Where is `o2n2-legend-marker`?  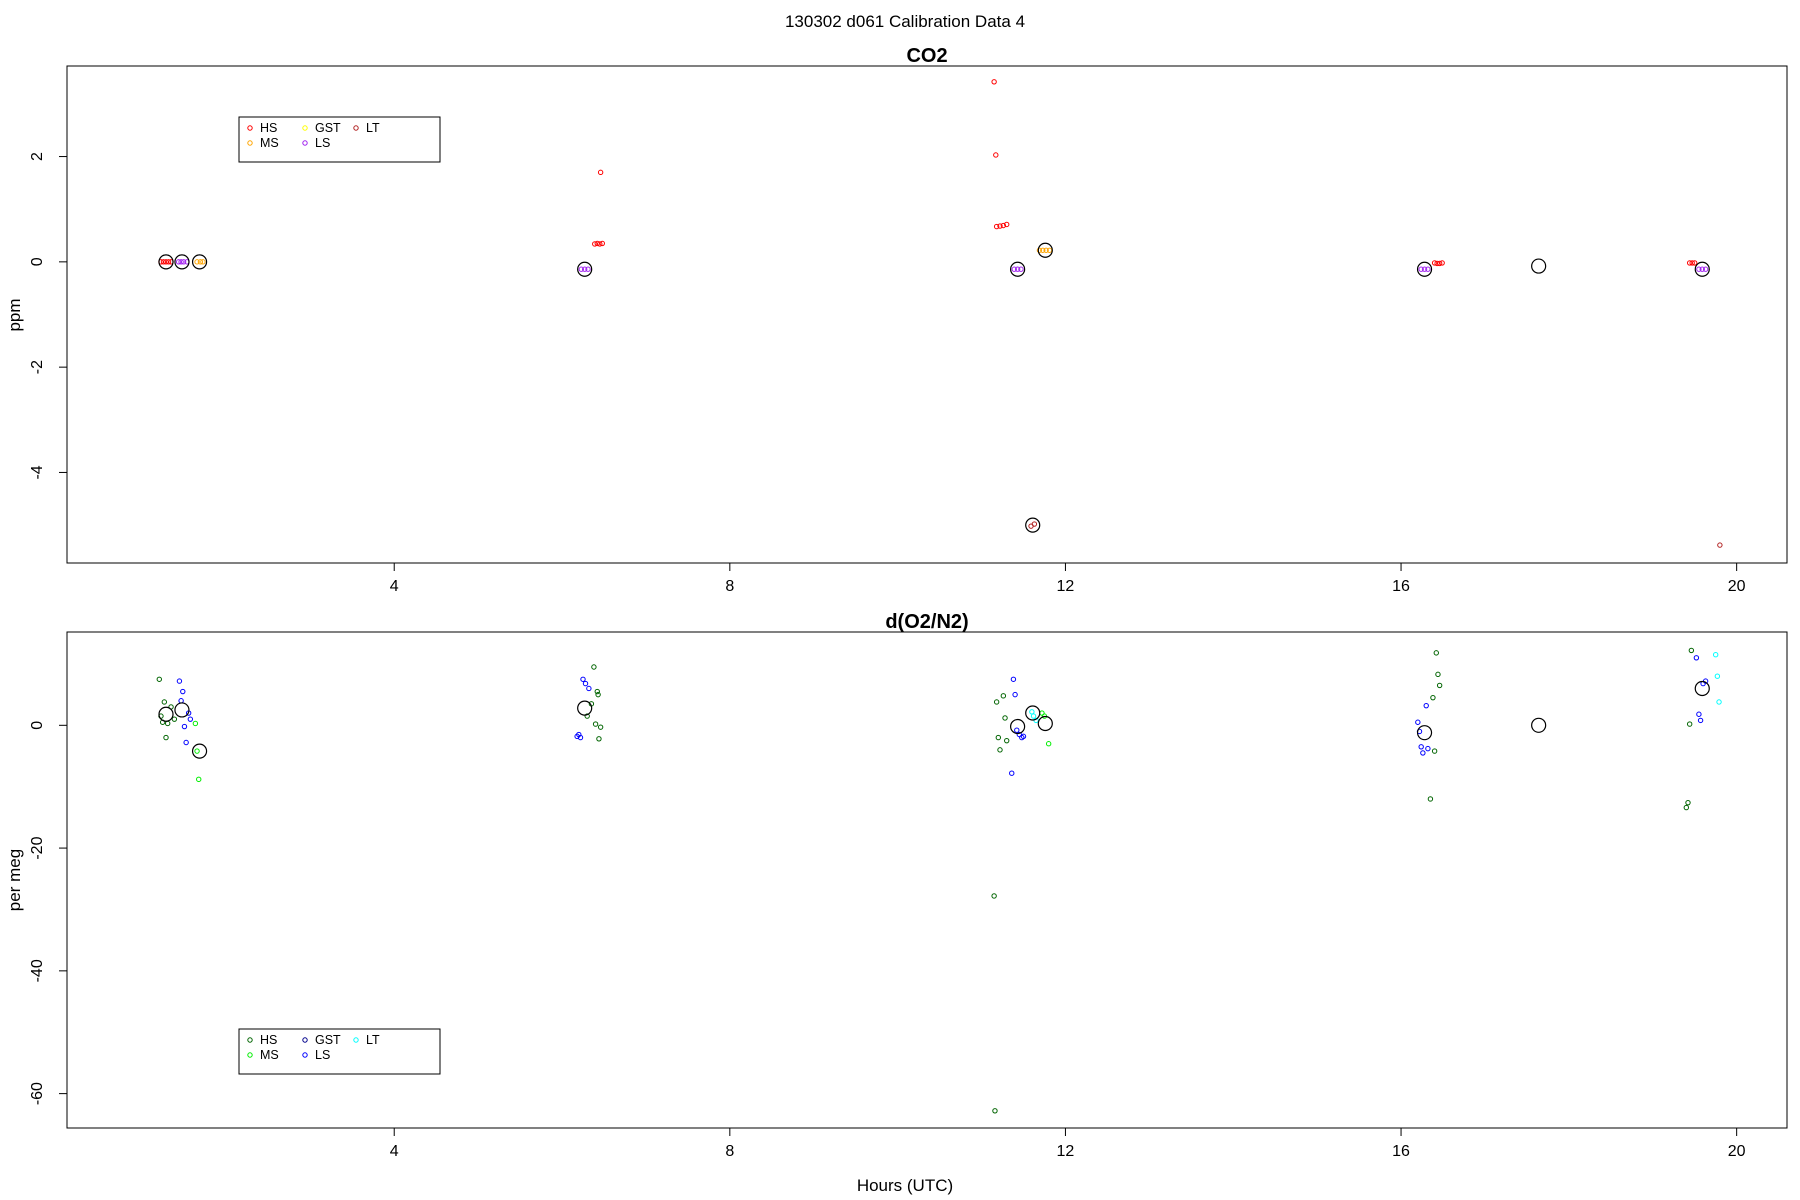
o2n2-legend-marker is located at coordinates (305, 1040).